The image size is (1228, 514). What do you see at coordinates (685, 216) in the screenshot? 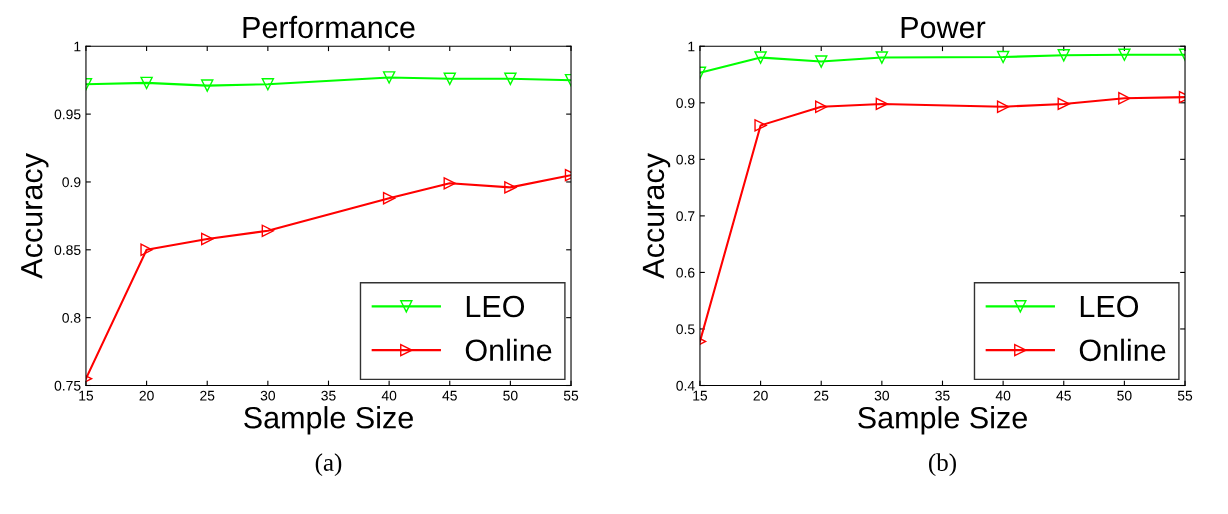
I see `y-tick-label: 0.7` at bounding box center [685, 216].